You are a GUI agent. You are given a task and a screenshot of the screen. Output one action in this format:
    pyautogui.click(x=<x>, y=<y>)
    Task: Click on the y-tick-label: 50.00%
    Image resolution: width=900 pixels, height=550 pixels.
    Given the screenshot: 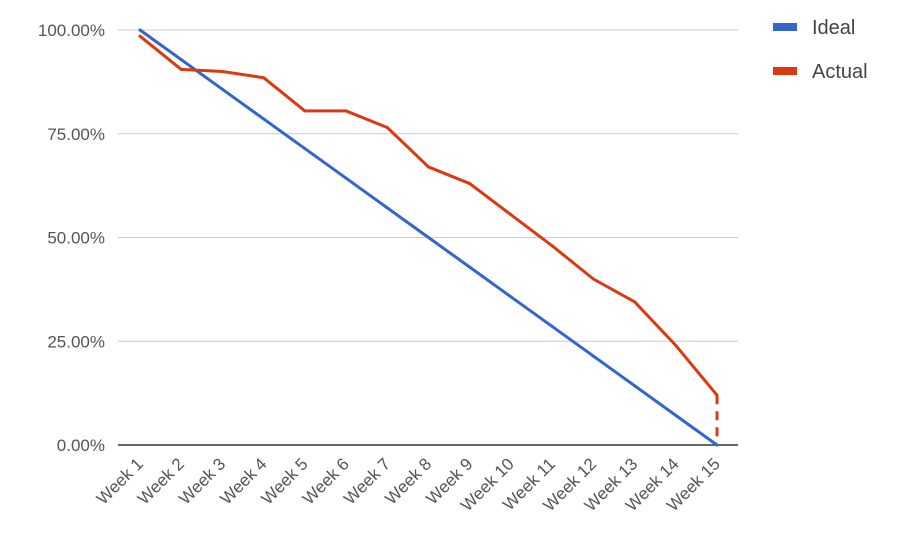 What is the action you would take?
    pyautogui.click(x=76, y=238)
    